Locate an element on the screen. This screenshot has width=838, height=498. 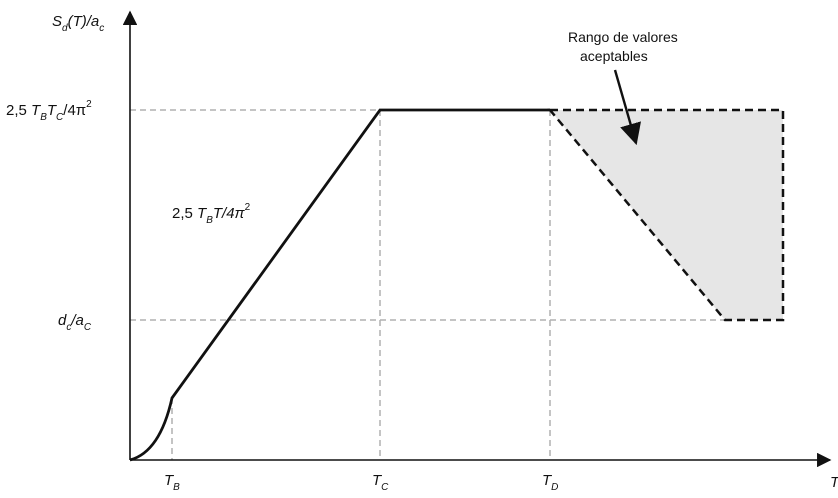
x-tick-tb: TB is located at coordinates (172, 482).